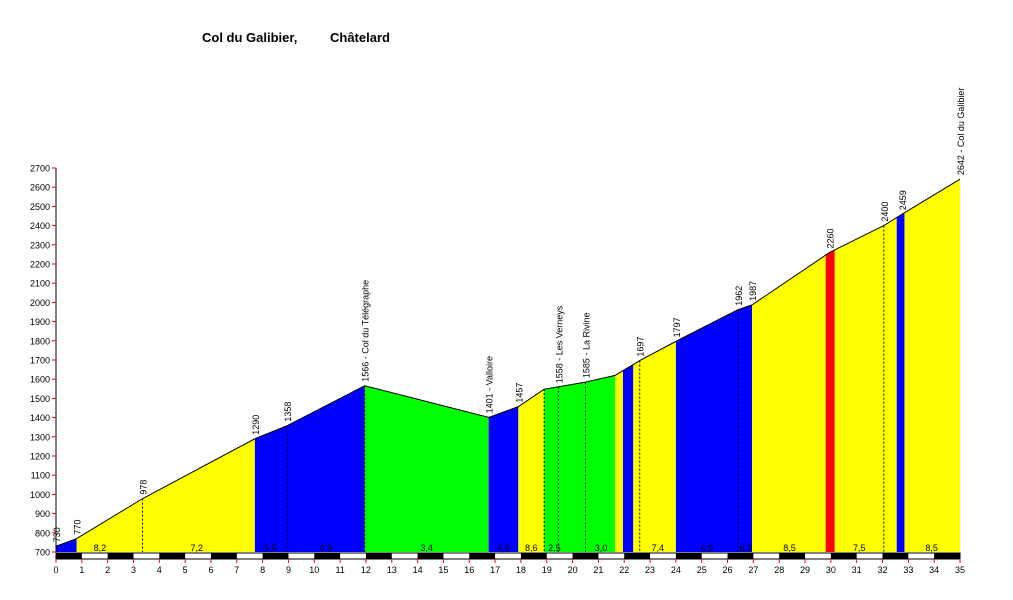 This screenshot has width=1013, height=600. I want to click on x-tick-label: 9, so click(288, 570).